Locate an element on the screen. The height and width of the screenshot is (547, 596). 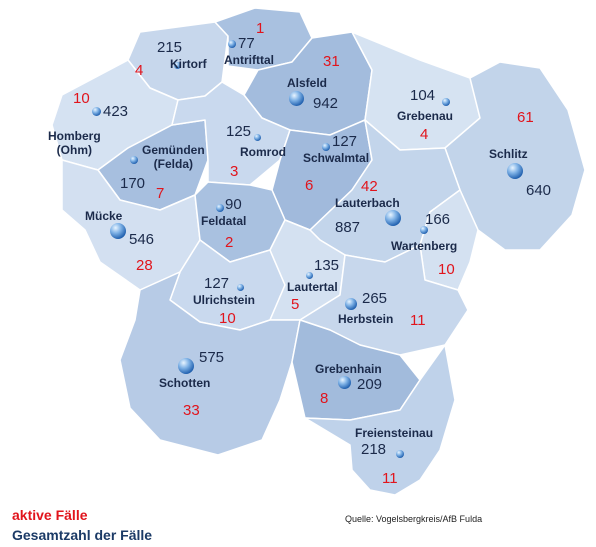
name-homberg: Homberg (Ohm) is located at coordinates (74, 143).